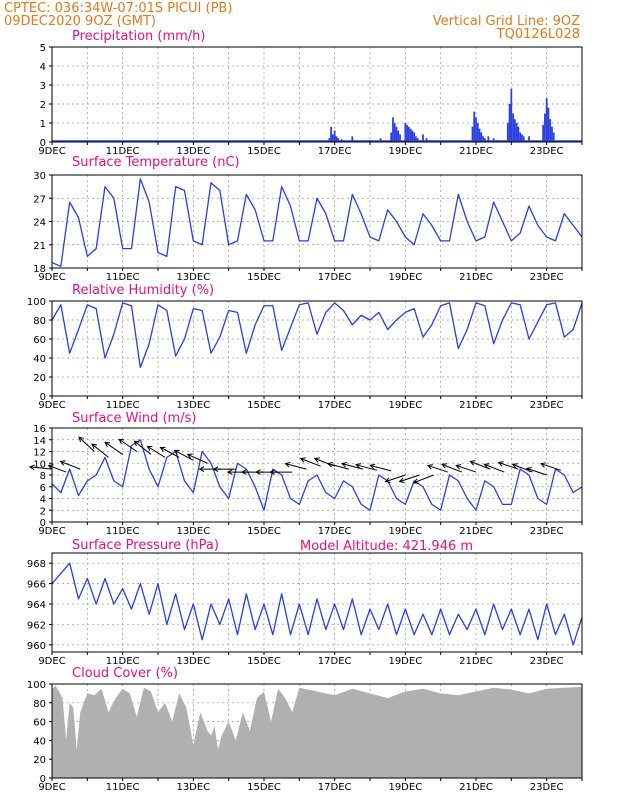  Describe the element at coordinates (39, 246) in the screenshot. I see `y-tick-label: 21` at that location.